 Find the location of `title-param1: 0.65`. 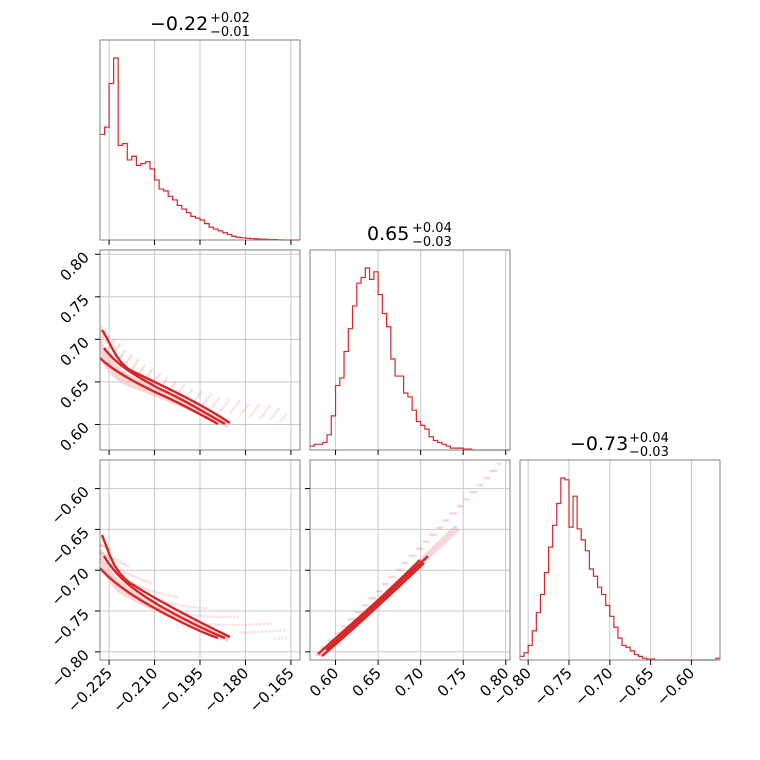

title-param1: 0.65 is located at coordinates (388, 234).